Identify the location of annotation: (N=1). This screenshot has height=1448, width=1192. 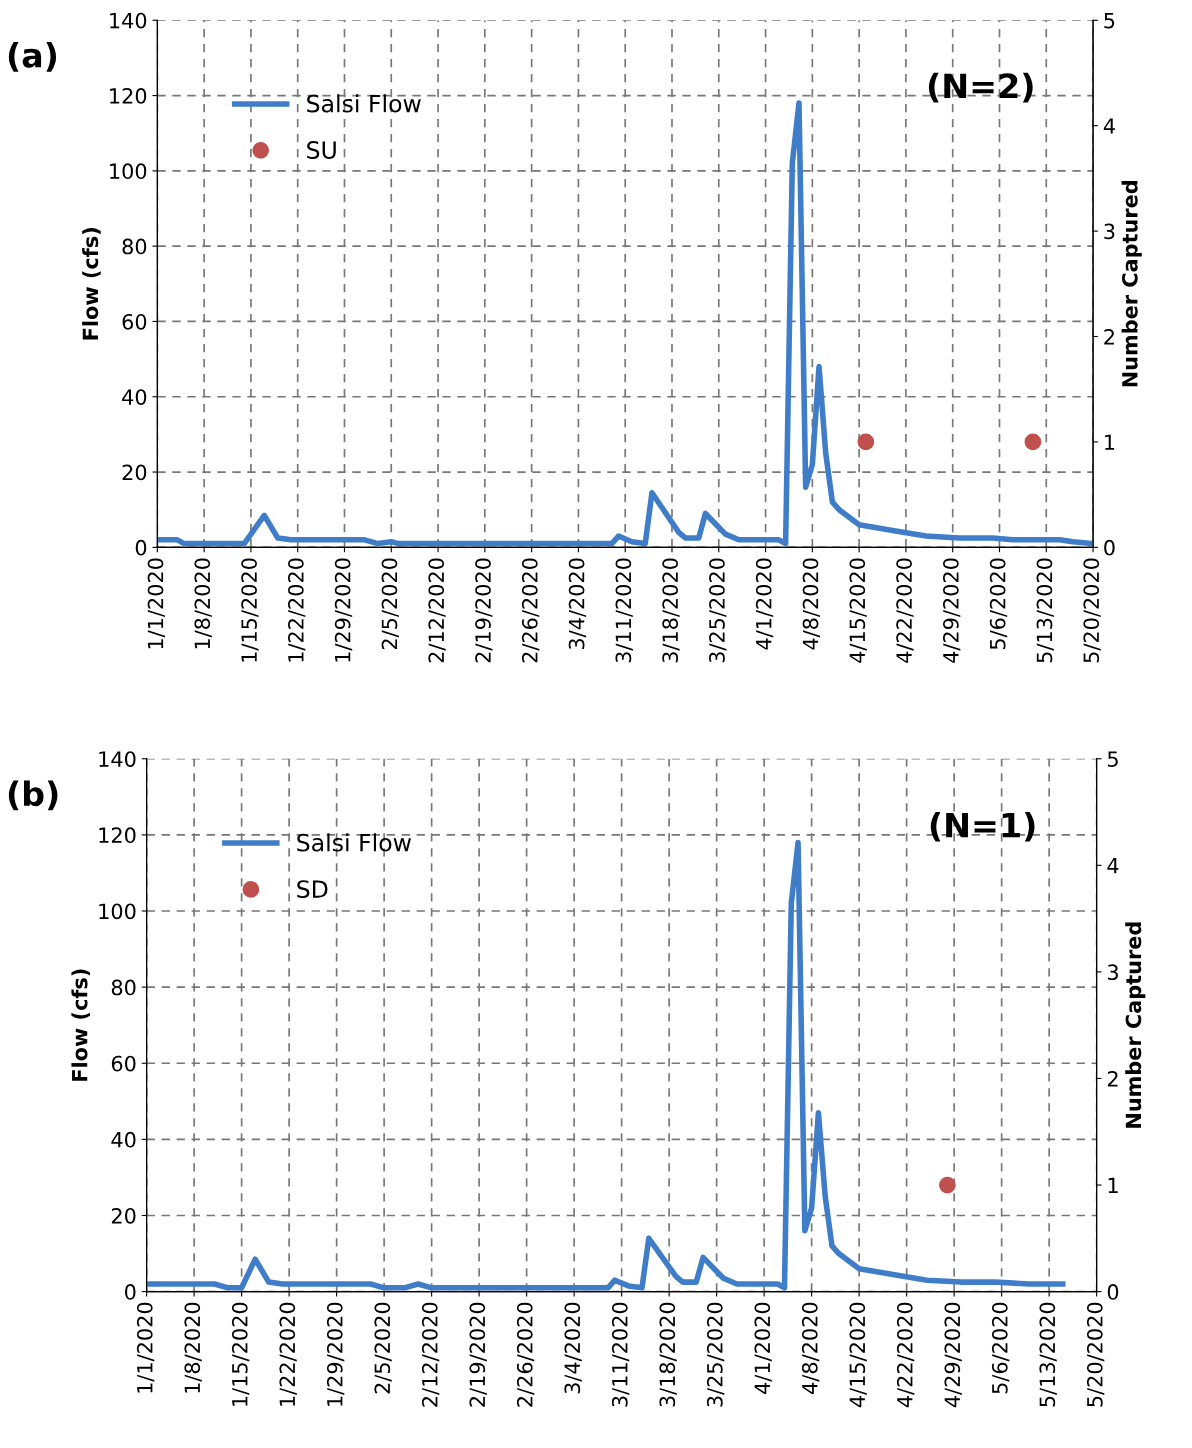
(982, 826).